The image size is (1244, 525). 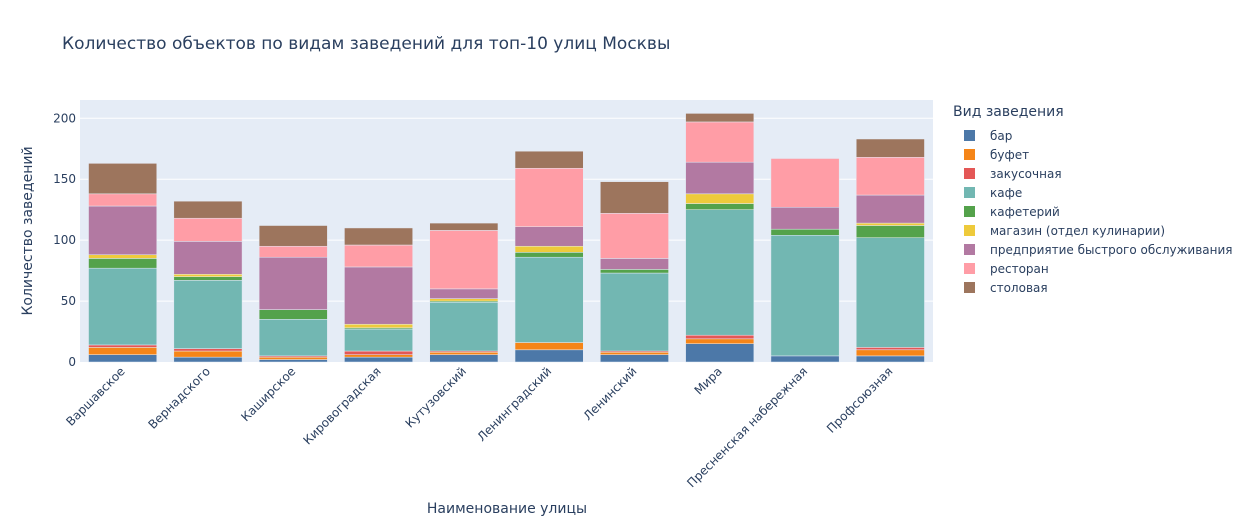 What do you see at coordinates (1111, 249) in the screenshot?
I see `legend-label: предприятие быстрого обслуживания` at bounding box center [1111, 249].